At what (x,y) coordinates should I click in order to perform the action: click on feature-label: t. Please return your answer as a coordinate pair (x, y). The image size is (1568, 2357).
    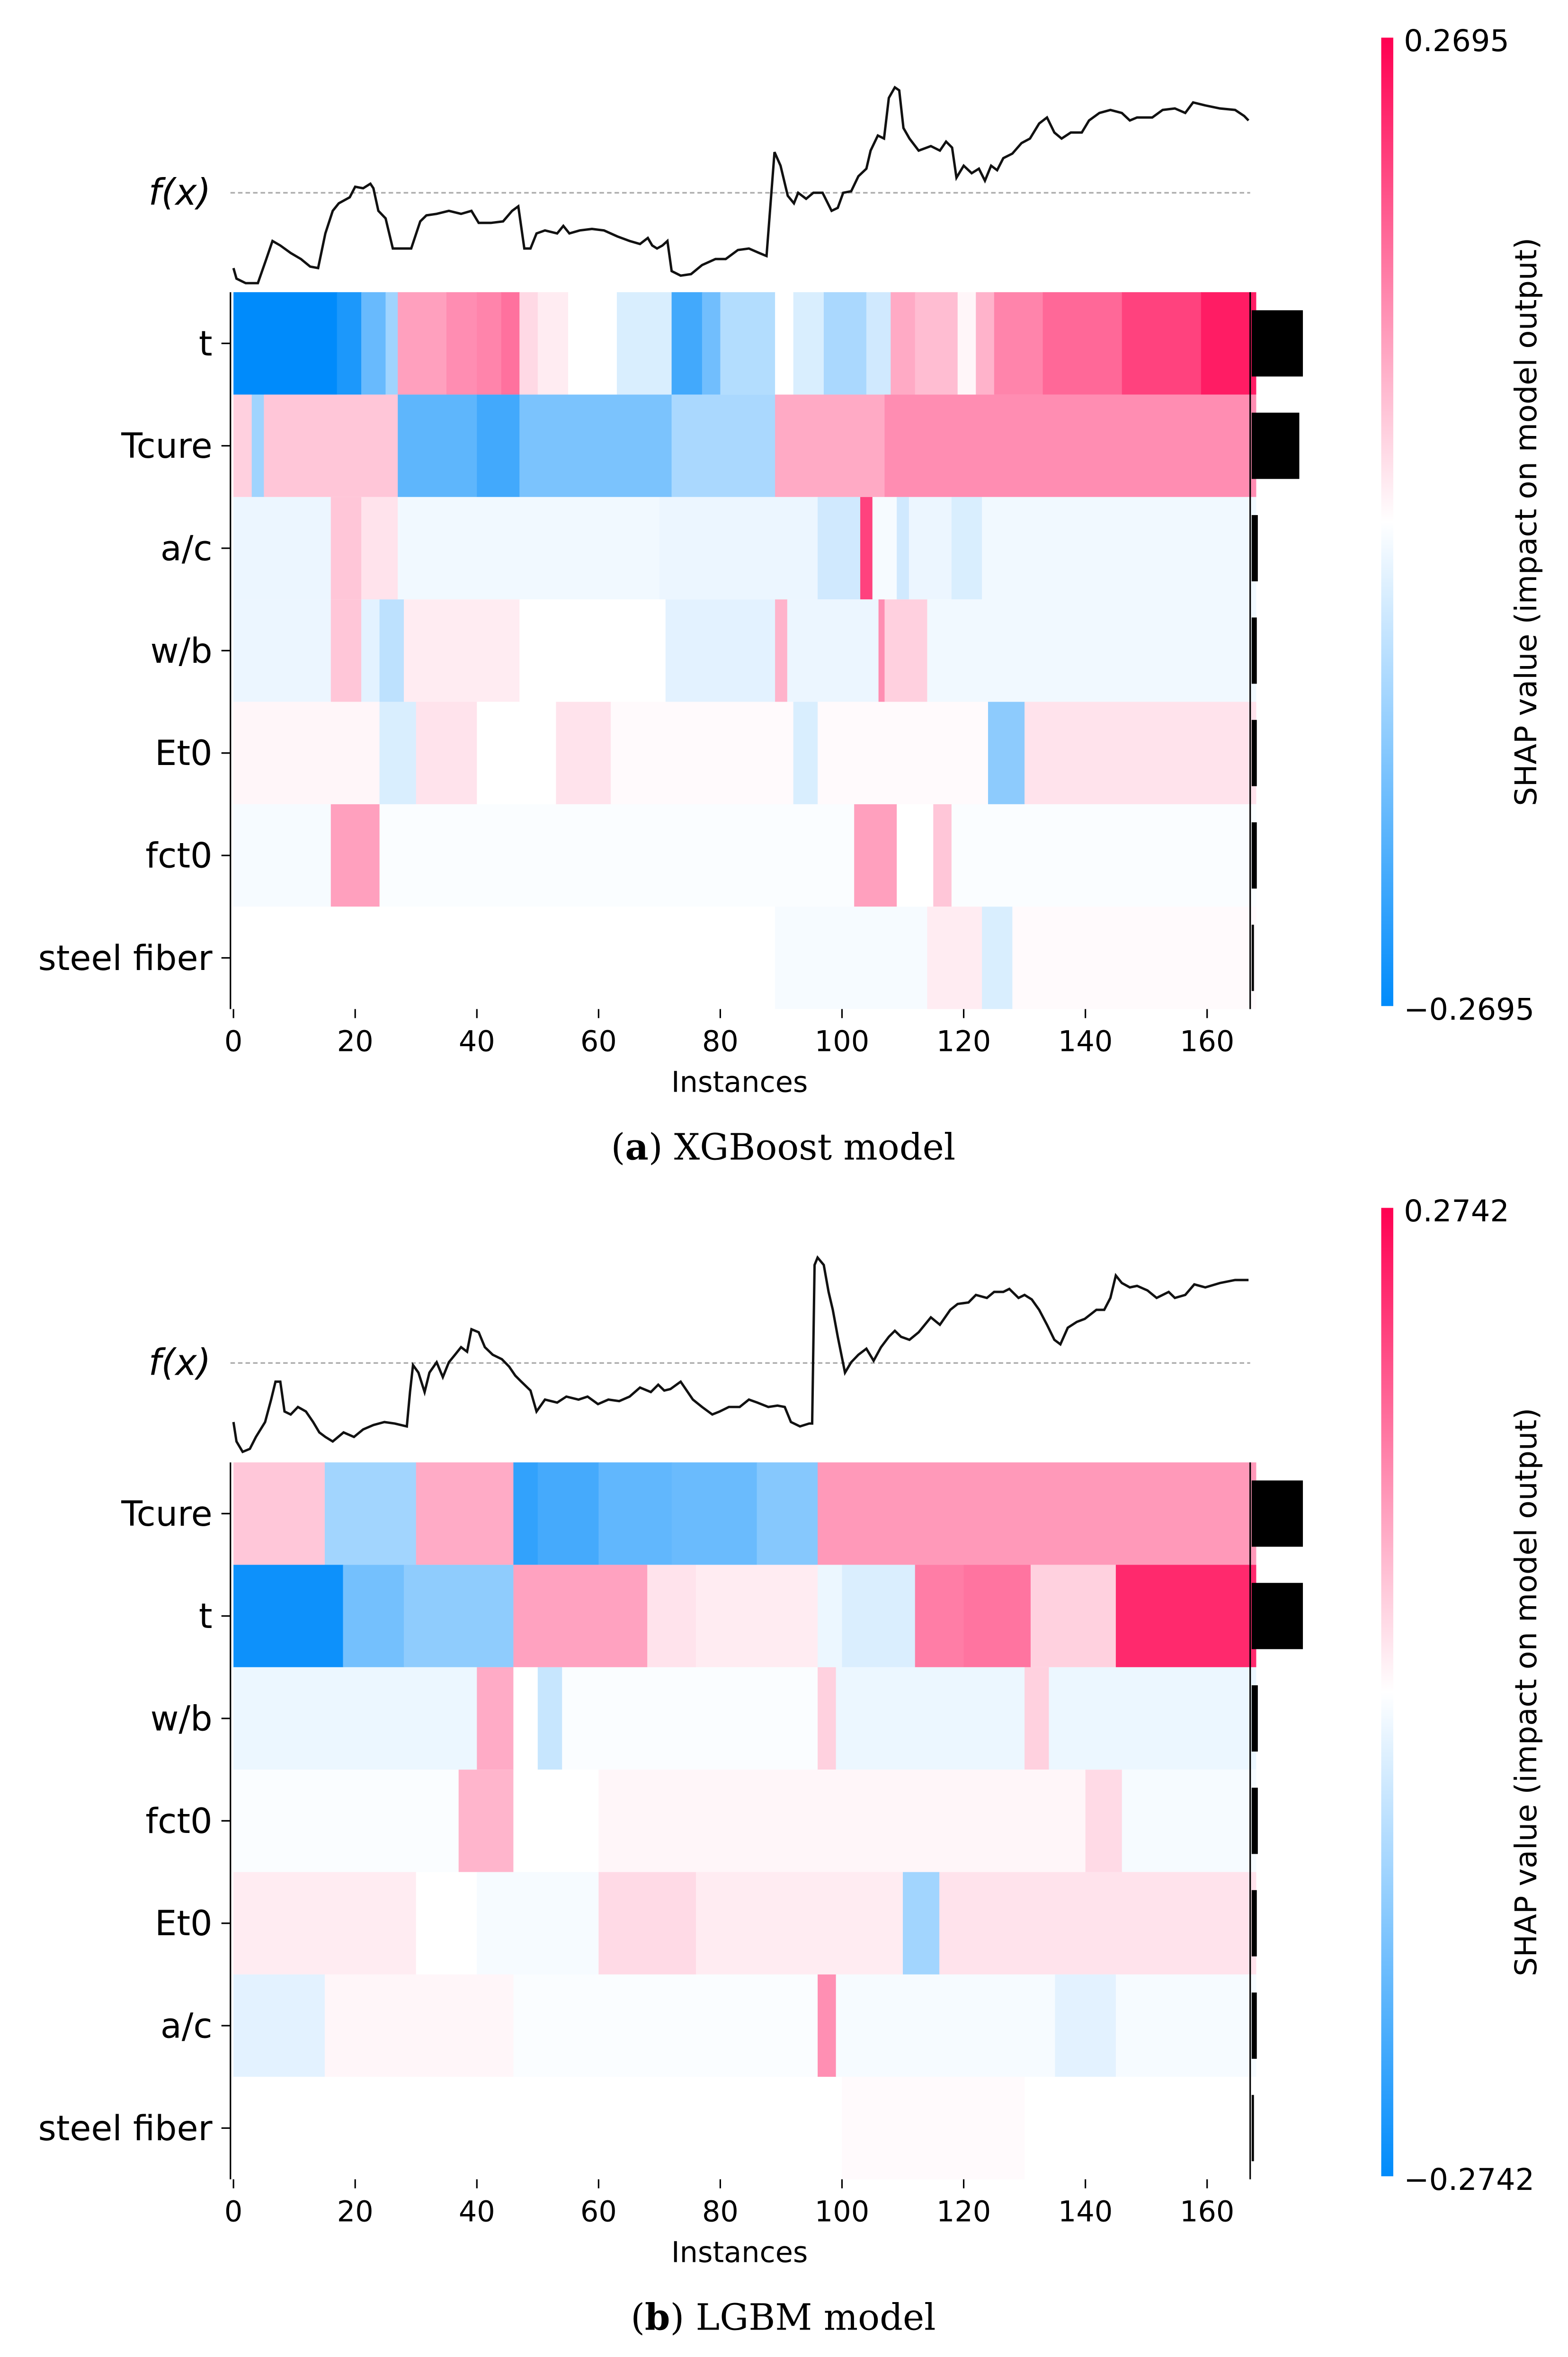
    Looking at the image, I should click on (206, 1617).